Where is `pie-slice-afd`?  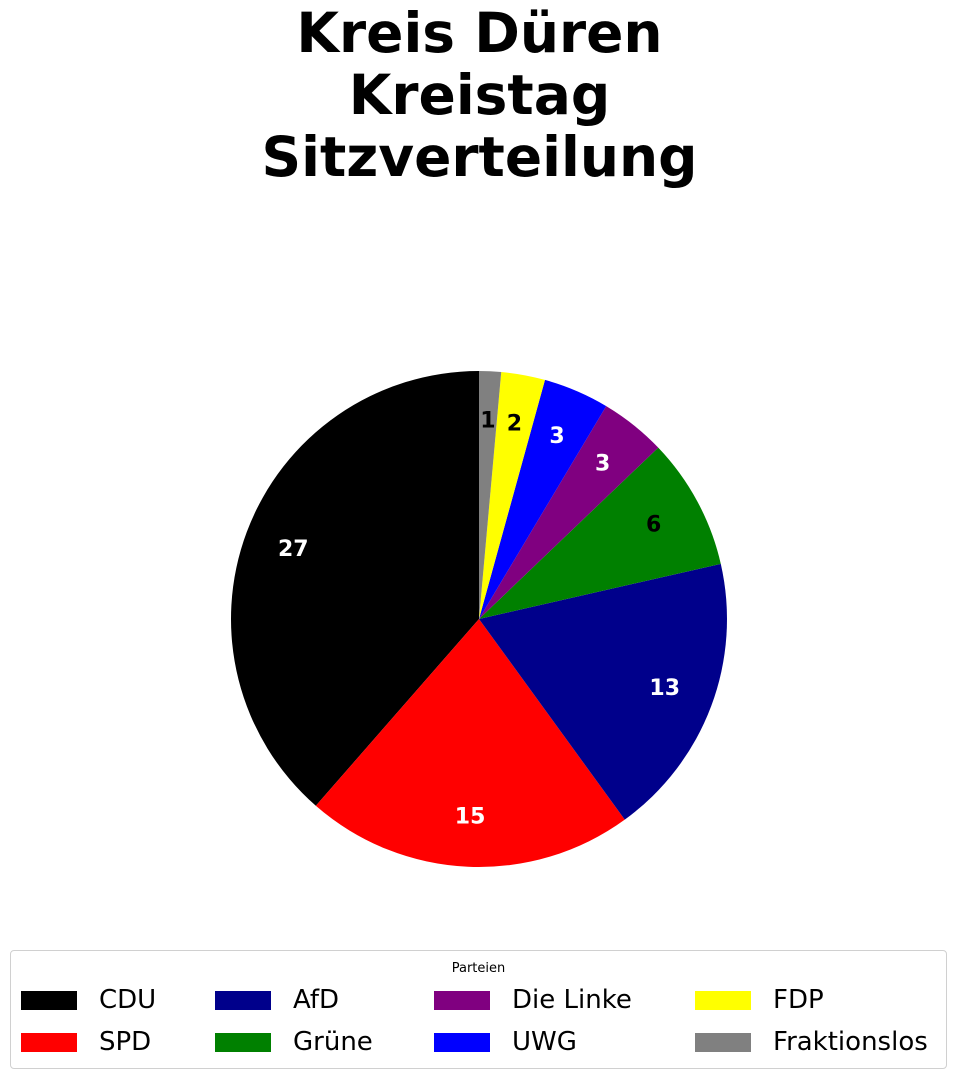 pie-slice-afd is located at coordinates (603, 691).